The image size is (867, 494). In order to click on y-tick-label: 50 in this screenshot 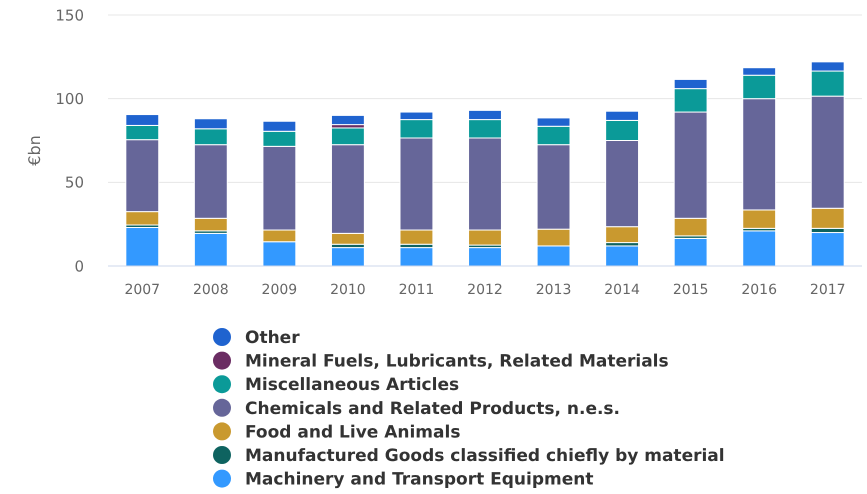, I will do `click(74, 183)`.